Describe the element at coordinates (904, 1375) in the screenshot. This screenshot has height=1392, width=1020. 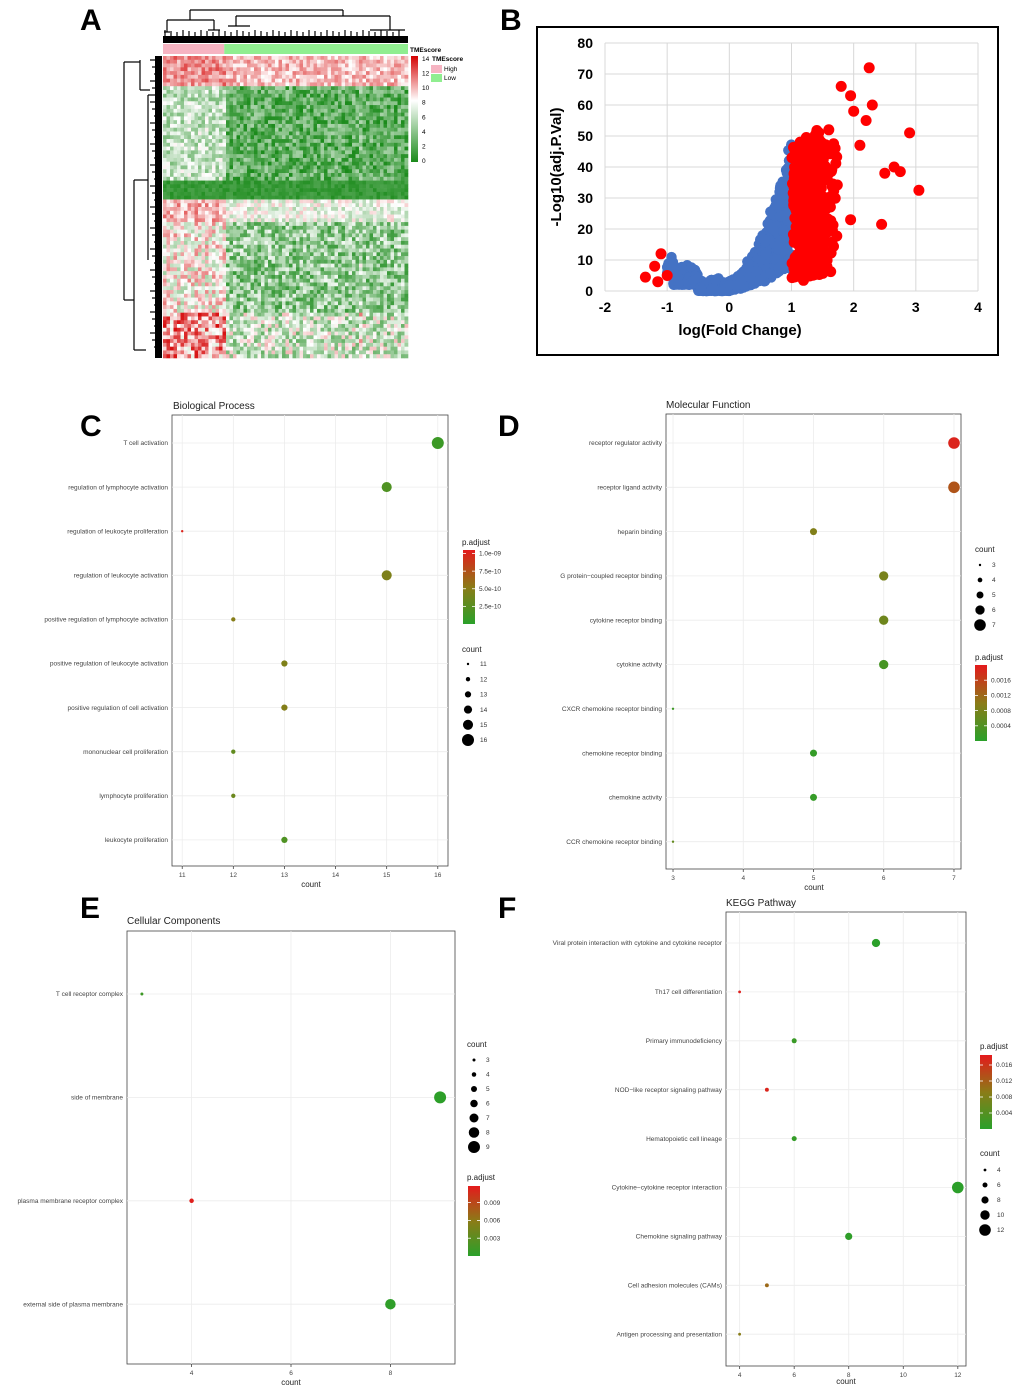
I see `kegg-x-tick: 10` at that location.